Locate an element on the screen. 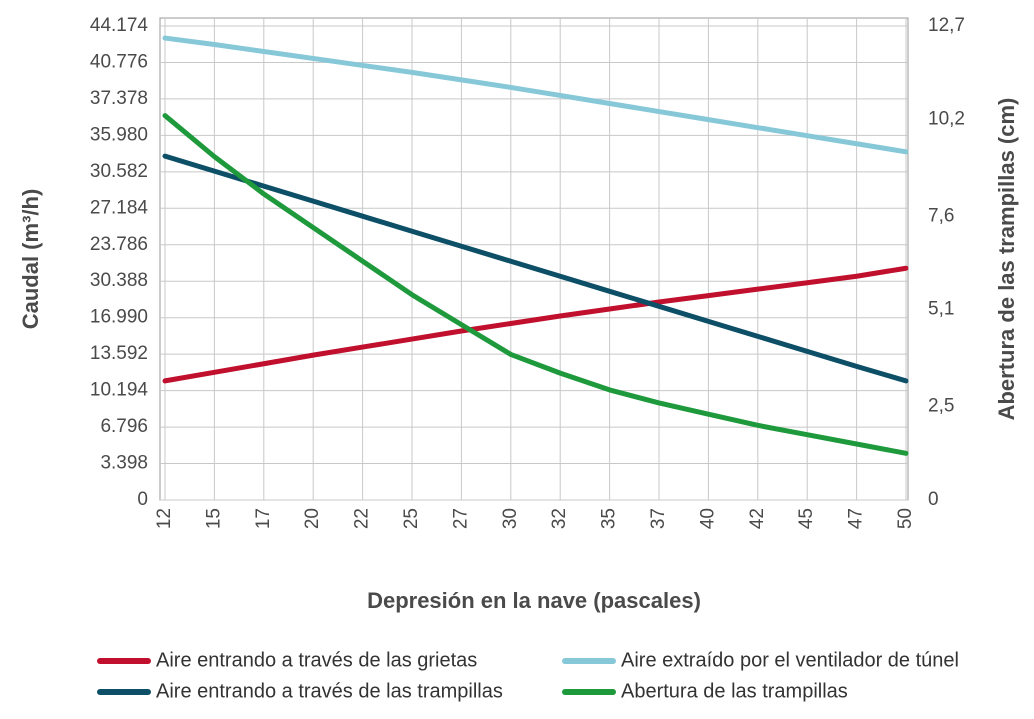 The height and width of the screenshot is (719, 1034). x-tick-label: 50 is located at coordinates (905, 518).